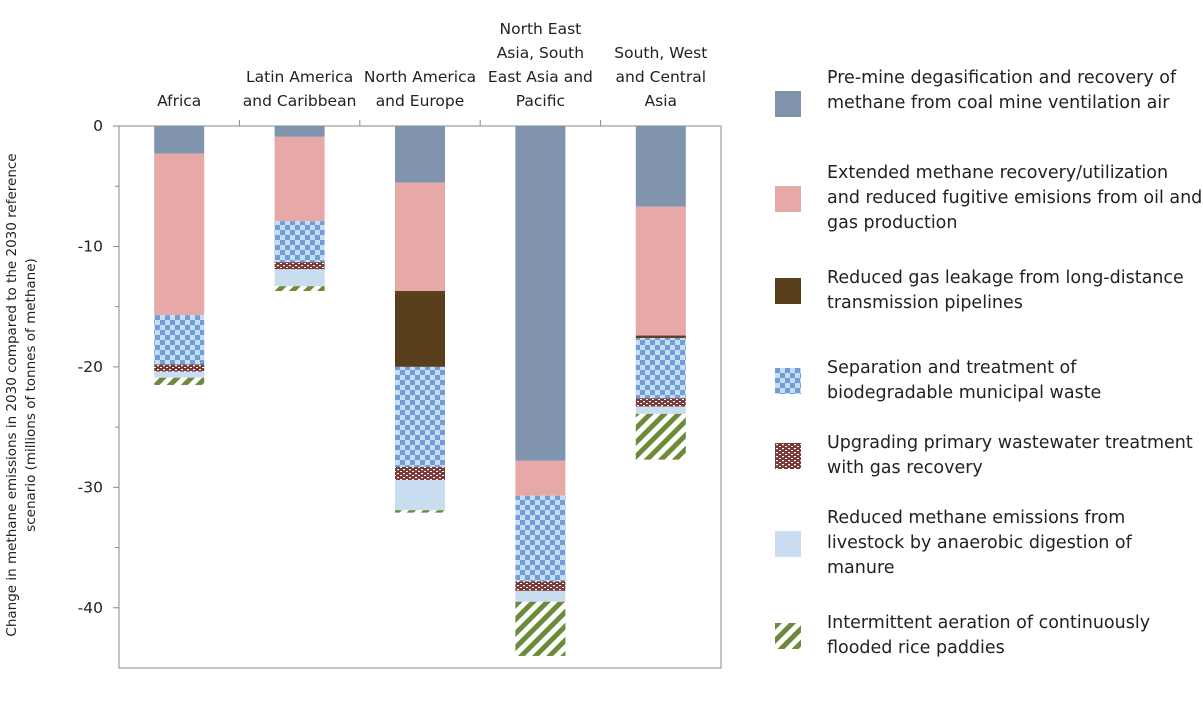 This screenshot has height=702, width=1203. What do you see at coordinates (90, 367) in the screenshot?
I see `y-tick-label: -20` at bounding box center [90, 367].